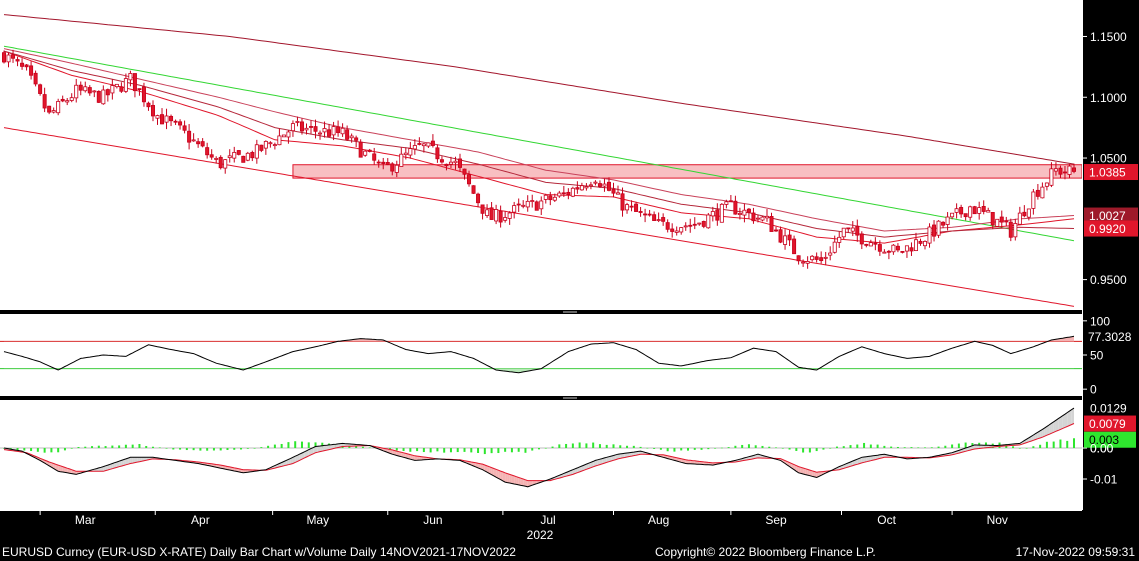  I want to click on price-ytick-label: 1.0500, so click(1108, 159).